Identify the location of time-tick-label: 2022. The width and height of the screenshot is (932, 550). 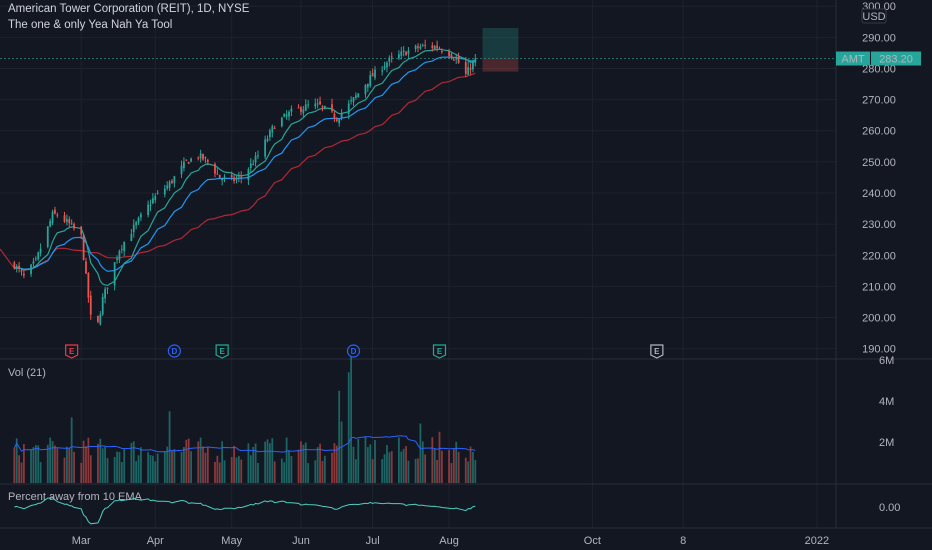
(817, 541).